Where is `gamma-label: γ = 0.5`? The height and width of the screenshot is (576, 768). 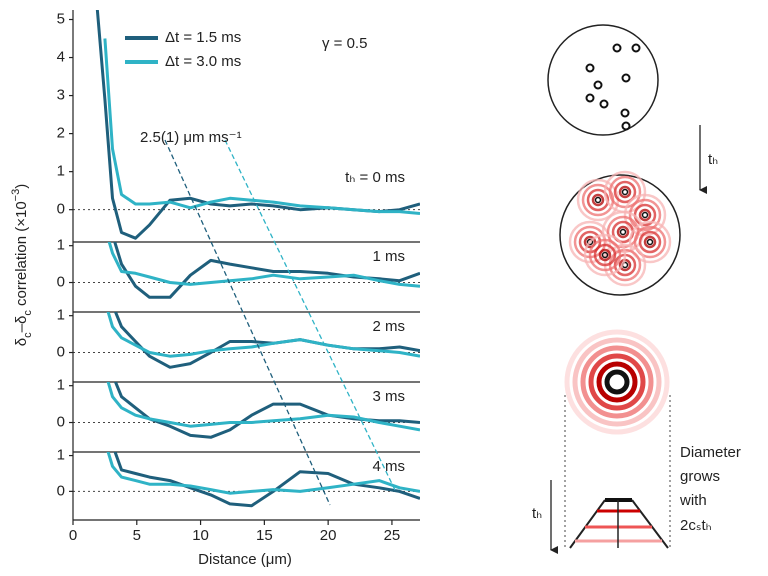 gamma-label: γ = 0.5 is located at coordinates (344, 43).